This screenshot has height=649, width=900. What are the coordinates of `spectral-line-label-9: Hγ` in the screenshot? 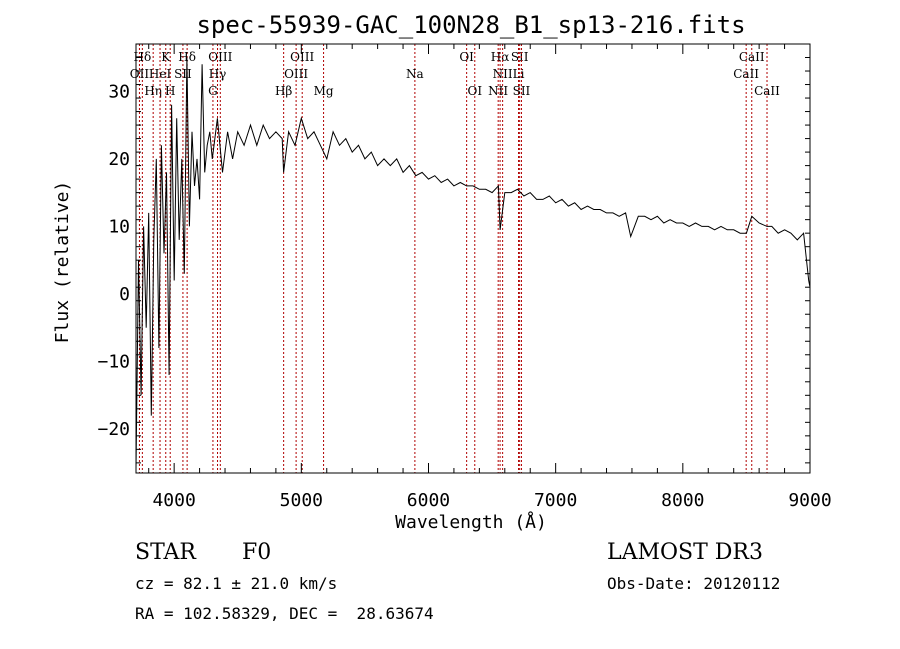 It's located at (218, 74).